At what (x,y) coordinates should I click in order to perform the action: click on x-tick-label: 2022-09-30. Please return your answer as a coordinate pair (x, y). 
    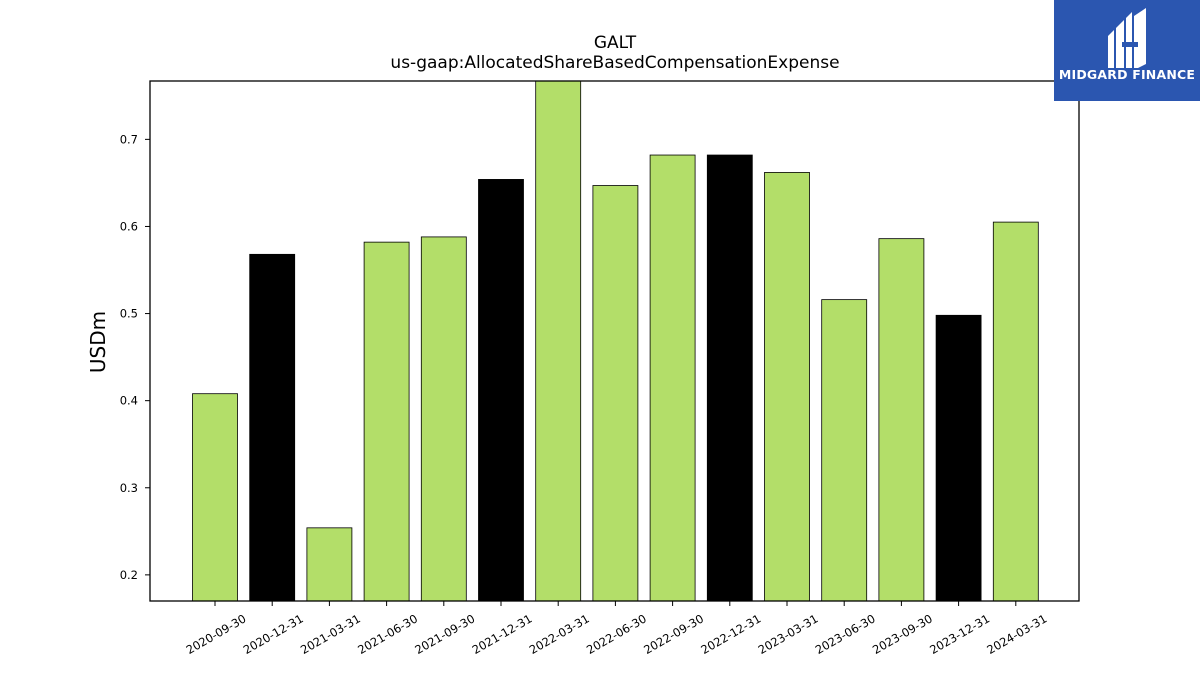
    Looking at the image, I should click on (673, 634).